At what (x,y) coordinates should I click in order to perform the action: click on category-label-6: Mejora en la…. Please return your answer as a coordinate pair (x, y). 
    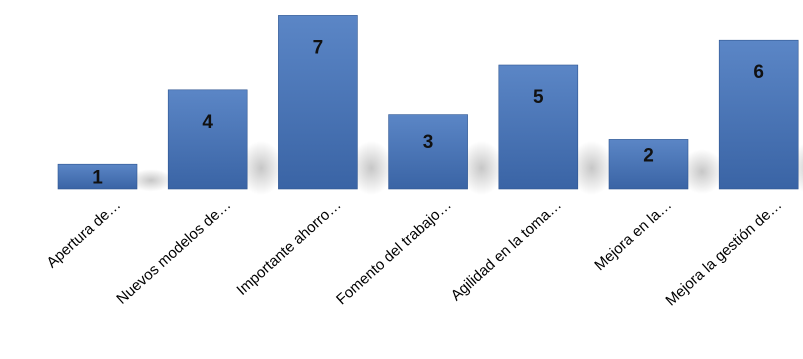
    Looking at the image, I should click on (633, 235).